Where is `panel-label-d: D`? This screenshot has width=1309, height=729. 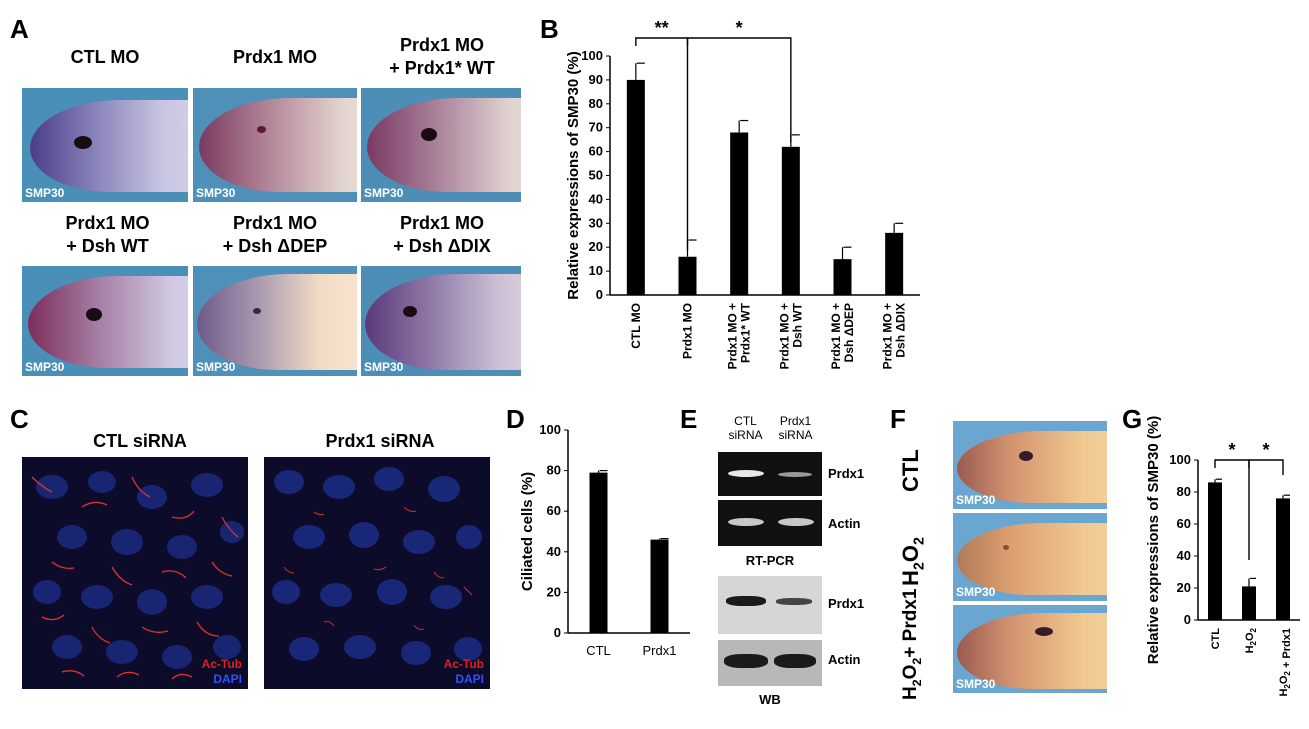 panel-label-d: D is located at coordinates (515, 419).